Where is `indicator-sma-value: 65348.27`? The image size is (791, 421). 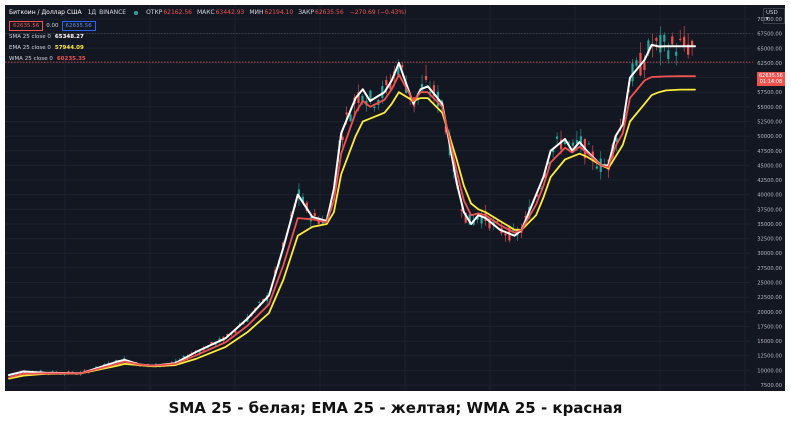 indicator-sma-value: 65348.27 is located at coordinates (69, 37).